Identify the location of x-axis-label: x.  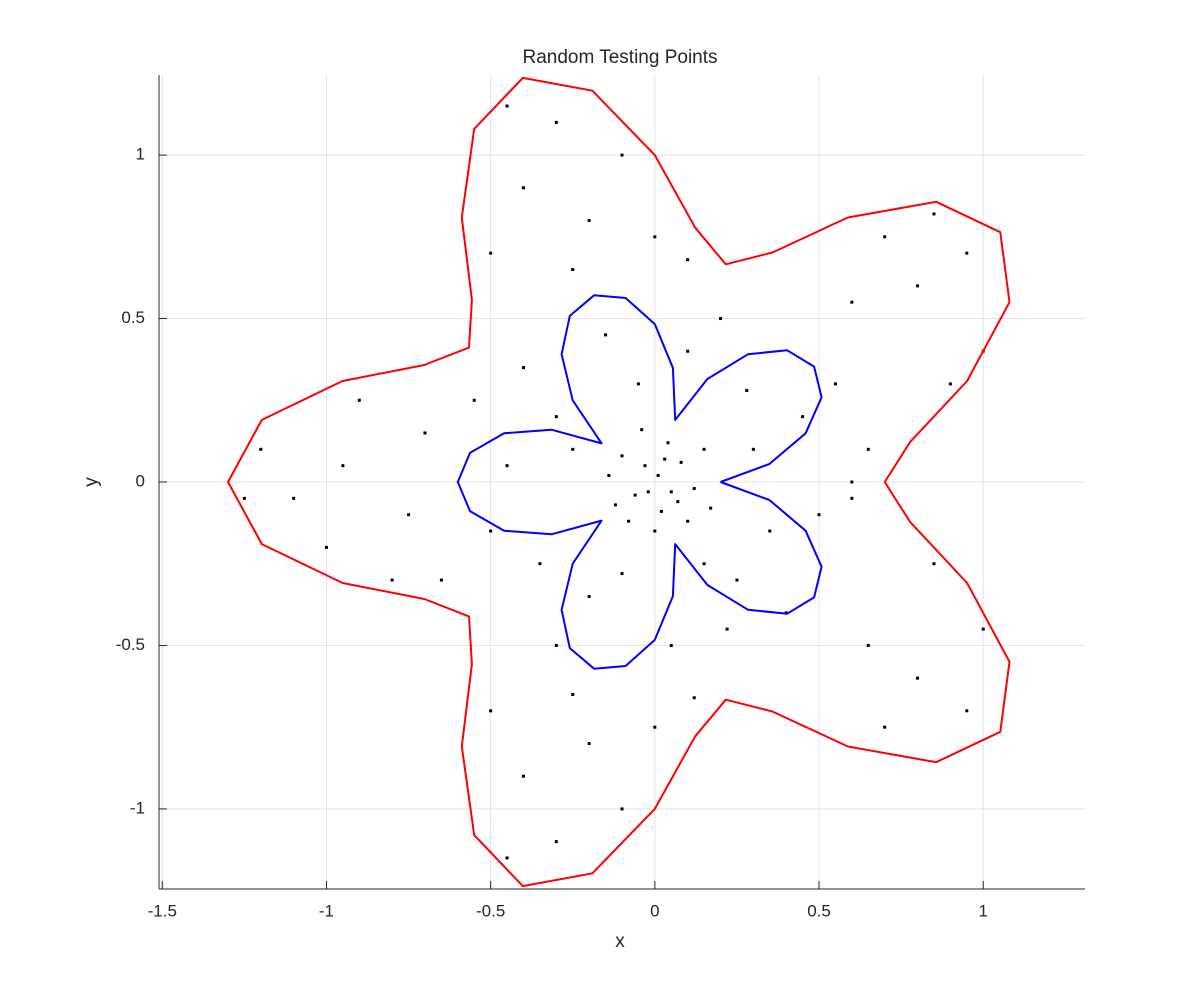
(620, 941).